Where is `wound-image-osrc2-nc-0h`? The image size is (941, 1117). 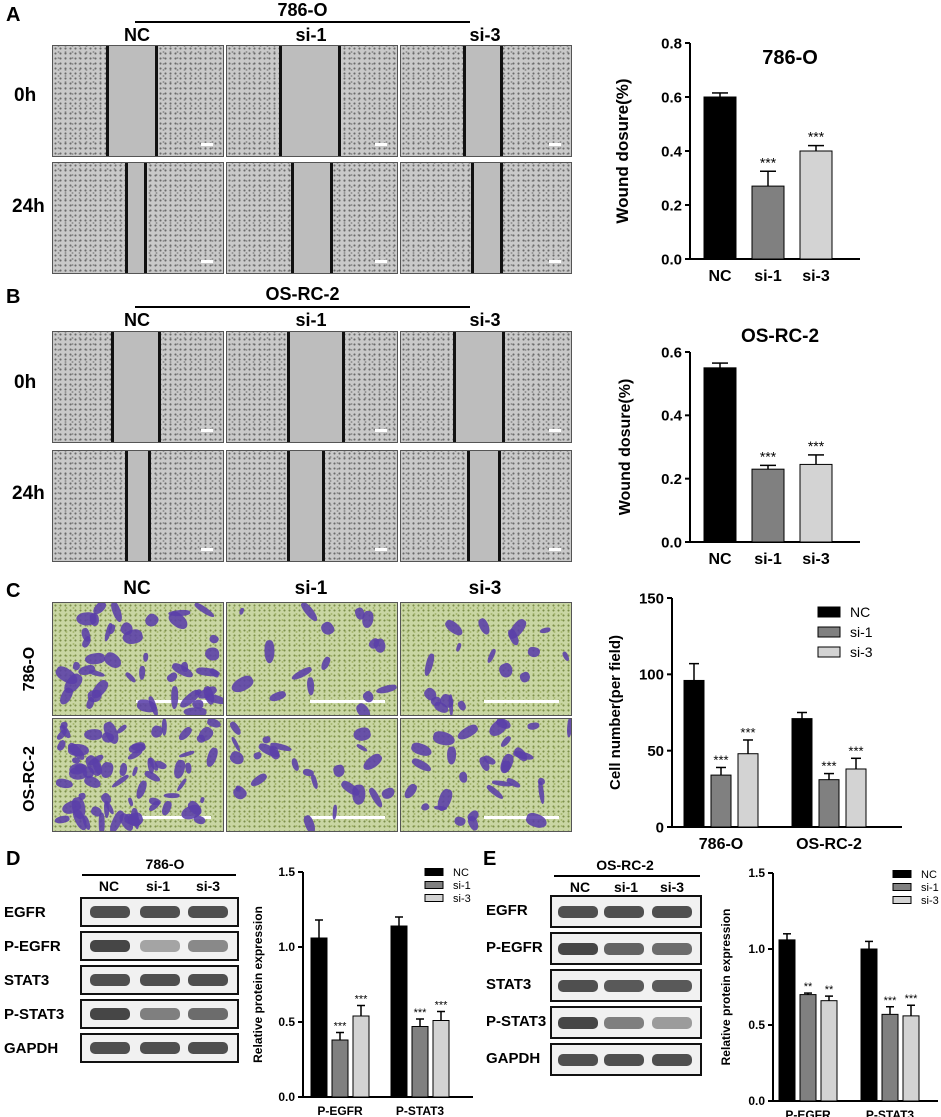 wound-image-osrc2-nc-0h is located at coordinates (138, 387).